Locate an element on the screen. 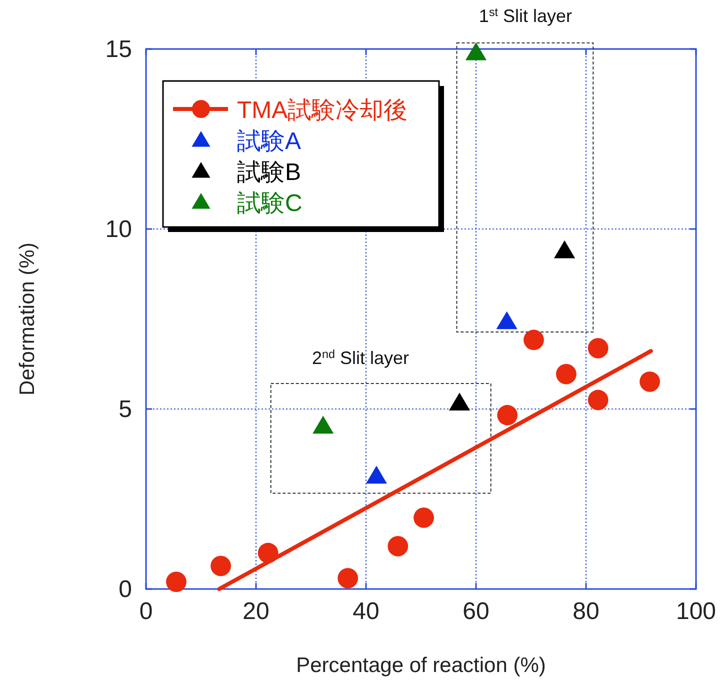 The image size is (722, 684). x-tick-label: 40 is located at coordinates (366, 611).